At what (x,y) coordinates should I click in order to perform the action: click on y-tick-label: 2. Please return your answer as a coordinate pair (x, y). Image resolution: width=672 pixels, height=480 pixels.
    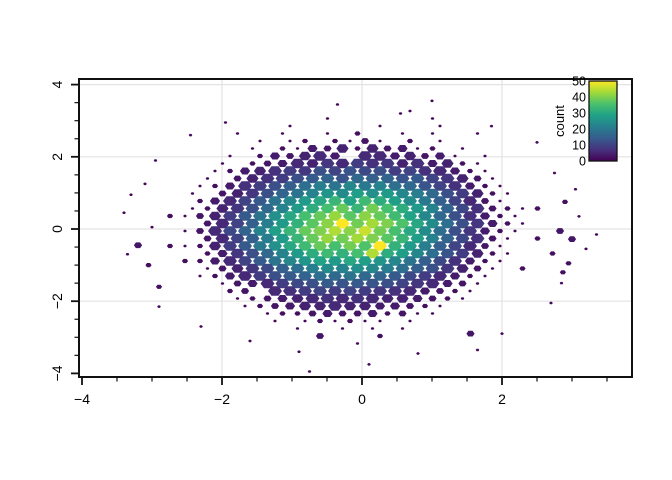
    Looking at the image, I should click on (57, 157).